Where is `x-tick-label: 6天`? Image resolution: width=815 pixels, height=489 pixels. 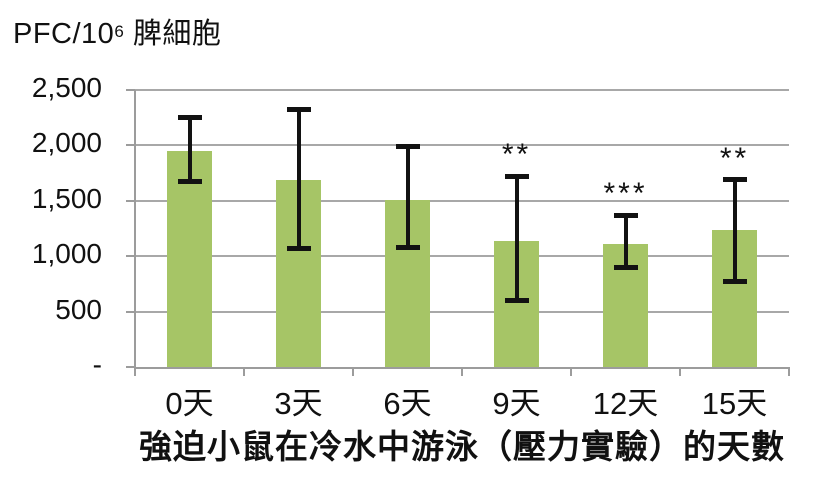 x-tick-label: 6天 is located at coordinates (407, 403).